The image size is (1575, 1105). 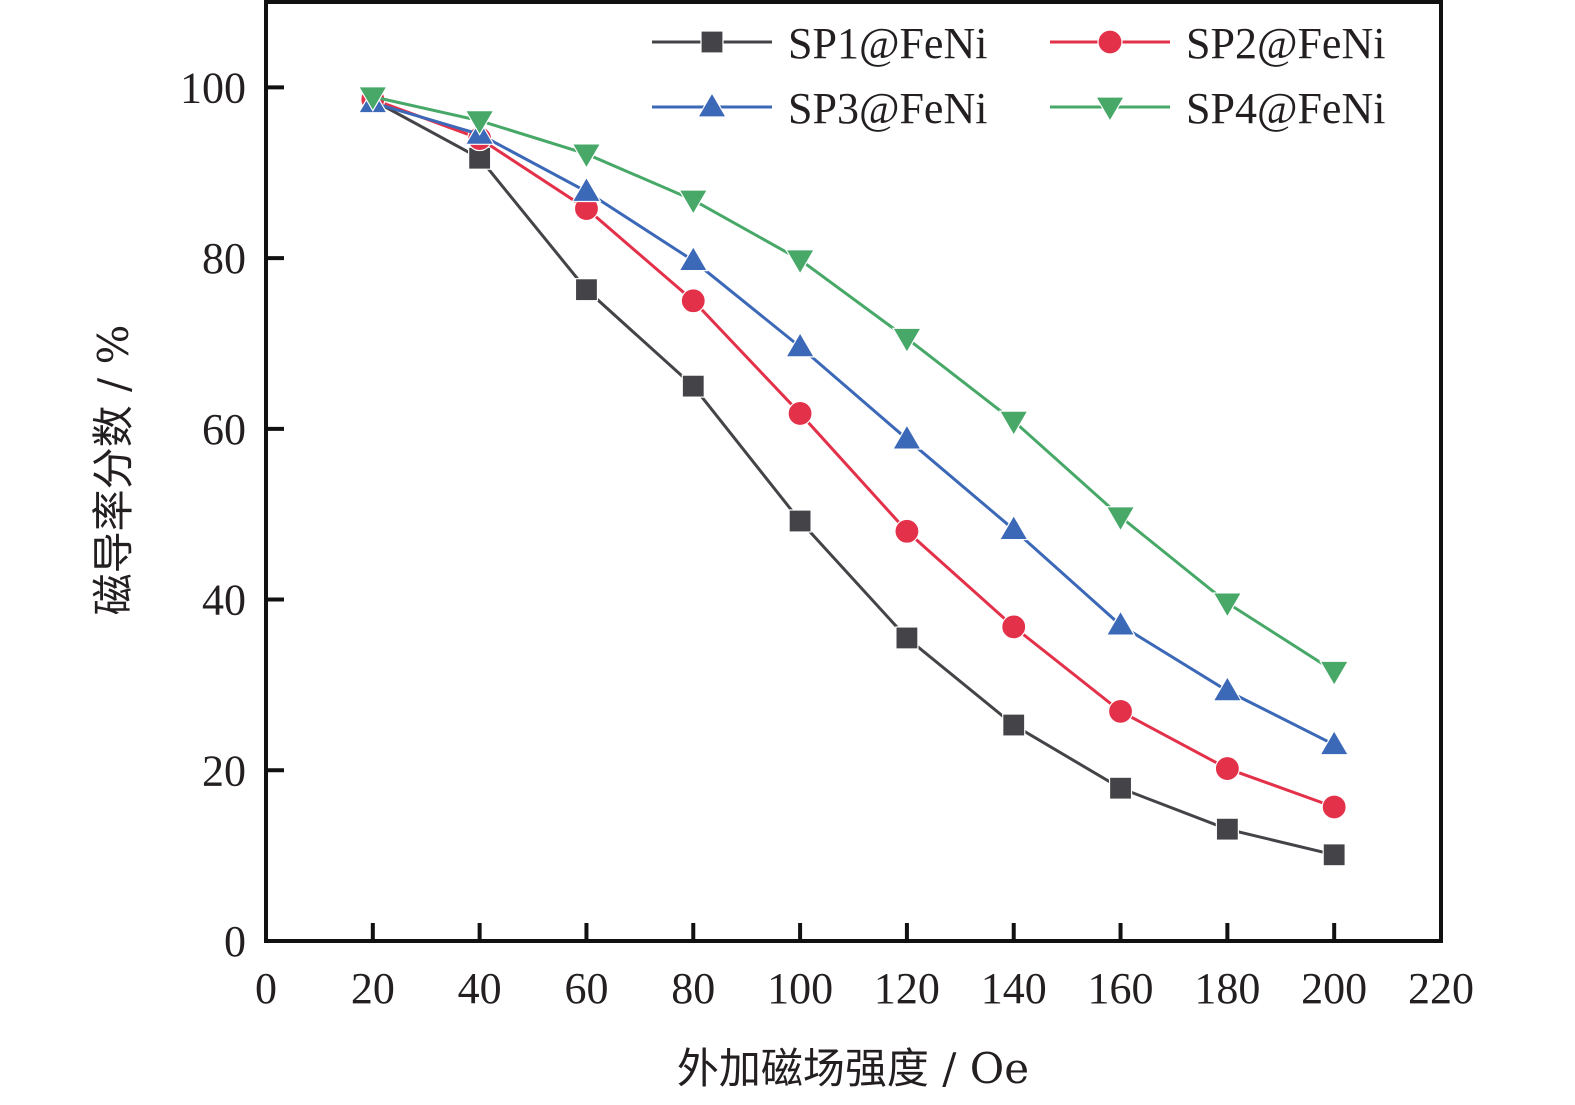 What do you see at coordinates (907, 988) in the screenshot?
I see `x-tick-label: 120` at bounding box center [907, 988].